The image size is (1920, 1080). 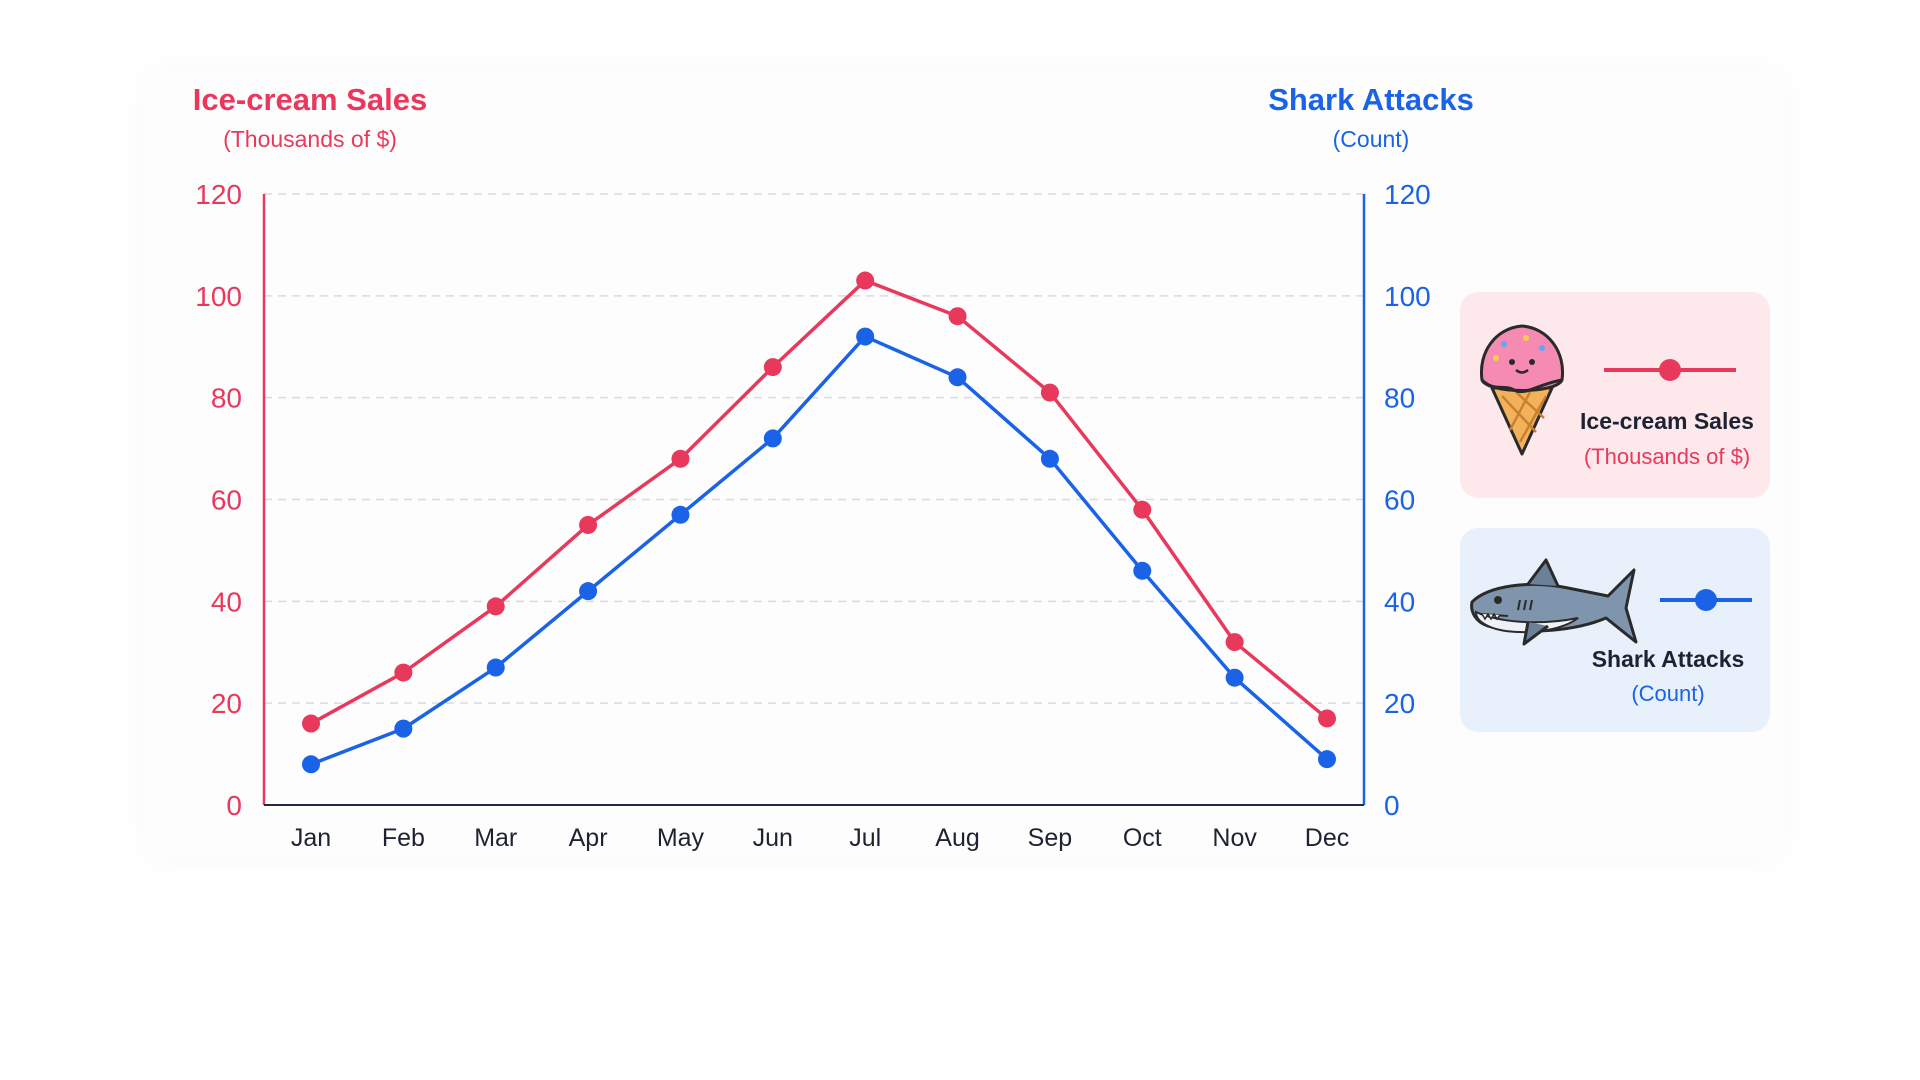 What do you see at coordinates (310, 99) in the screenshot?
I see `left-axis-title: Ice-cream Sales` at bounding box center [310, 99].